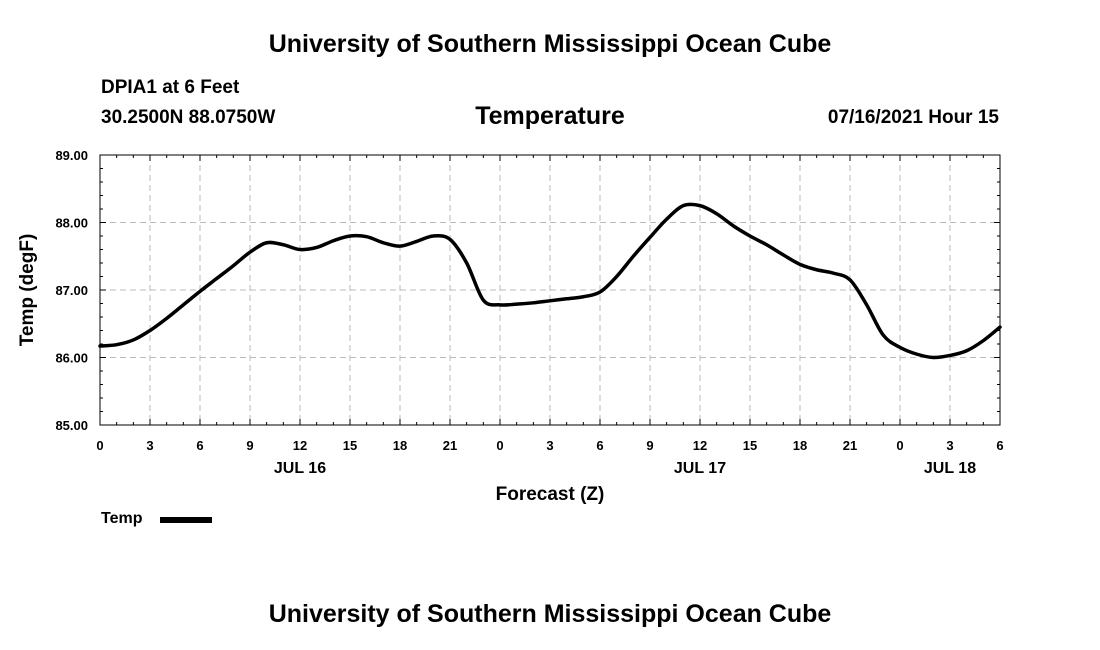  I want to click on legend-label: Temp, so click(122, 518).